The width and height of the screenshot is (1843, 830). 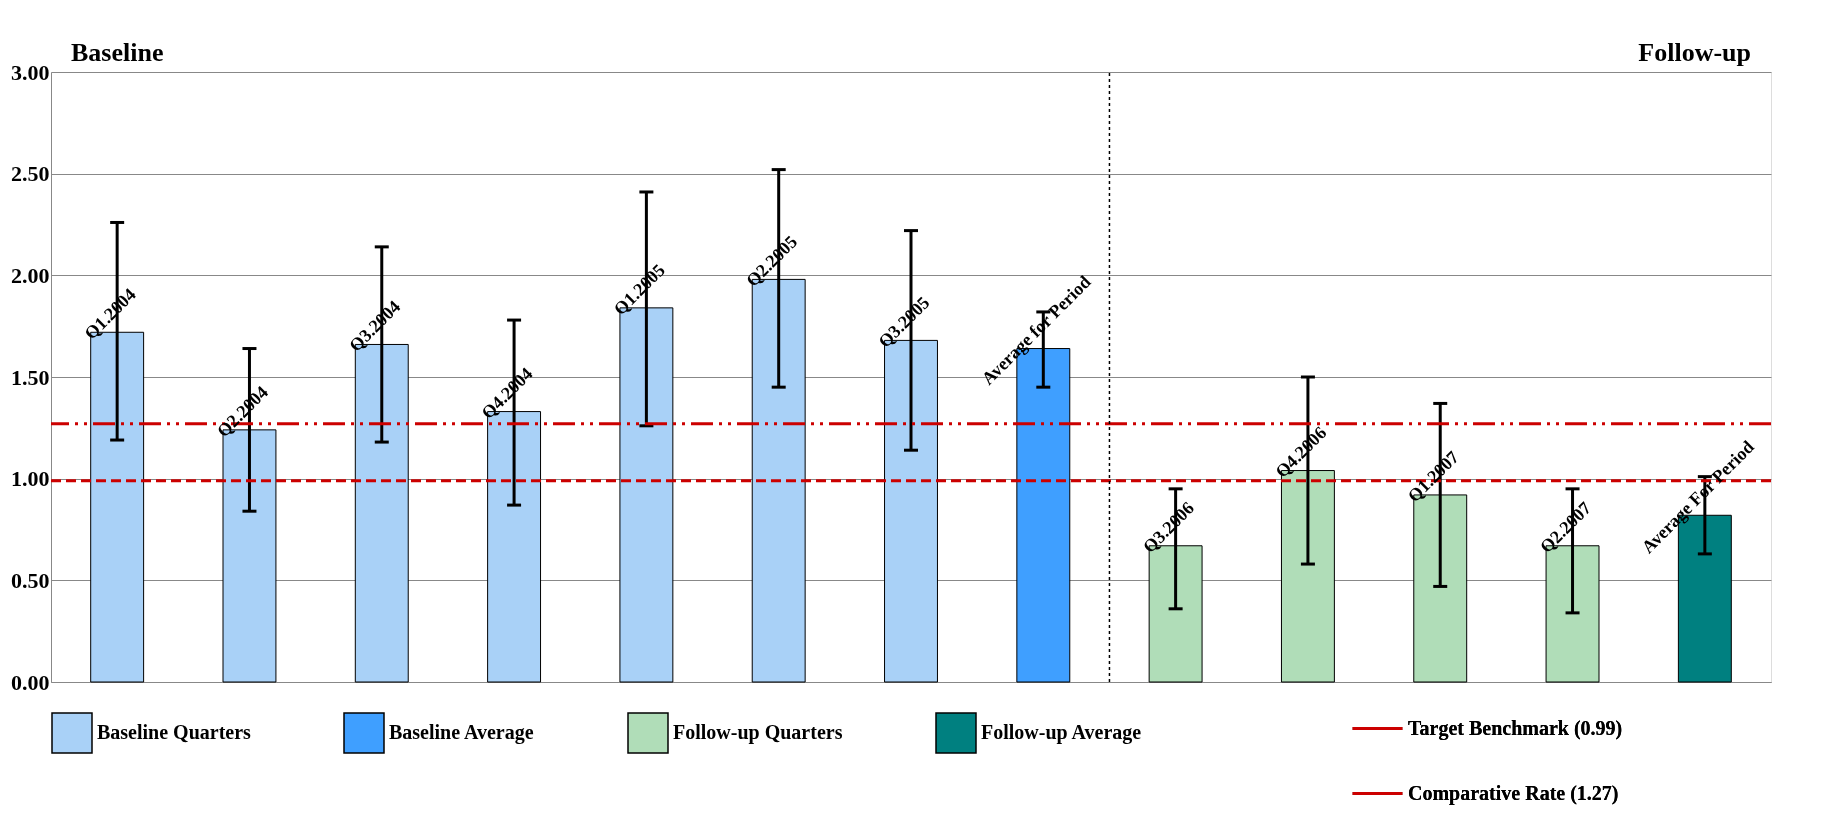 I want to click on legend-label: Baseline Quarters, so click(x=174, y=732).